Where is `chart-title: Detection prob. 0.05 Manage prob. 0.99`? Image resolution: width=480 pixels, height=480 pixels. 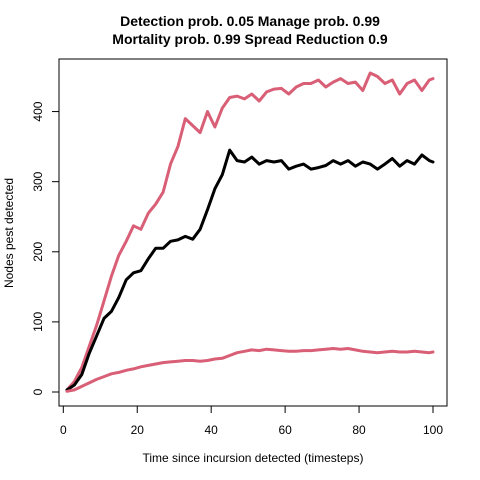
chart-title: Detection prob. 0.05 Manage prob. 0.99 is located at coordinates (250, 21).